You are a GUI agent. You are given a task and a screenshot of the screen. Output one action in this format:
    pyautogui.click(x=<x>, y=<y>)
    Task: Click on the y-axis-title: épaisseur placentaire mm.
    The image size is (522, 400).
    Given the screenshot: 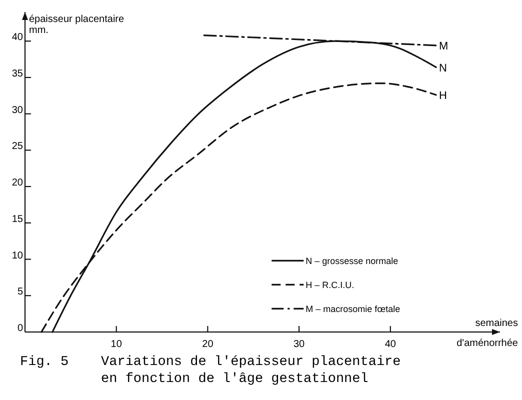 What is the action you would take?
    pyautogui.click(x=76, y=25)
    